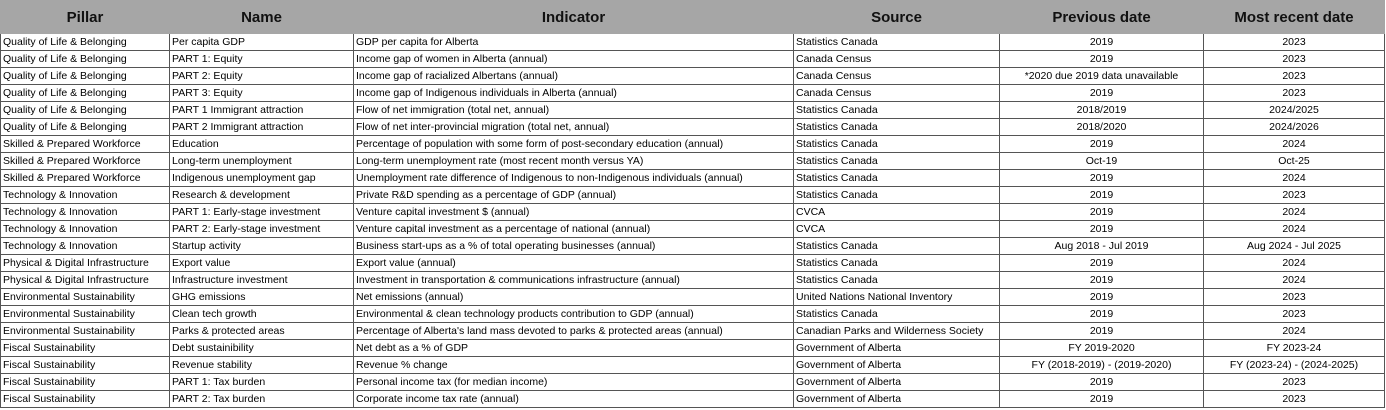  I want to click on table-cell: Canada Census, so click(896, 76).